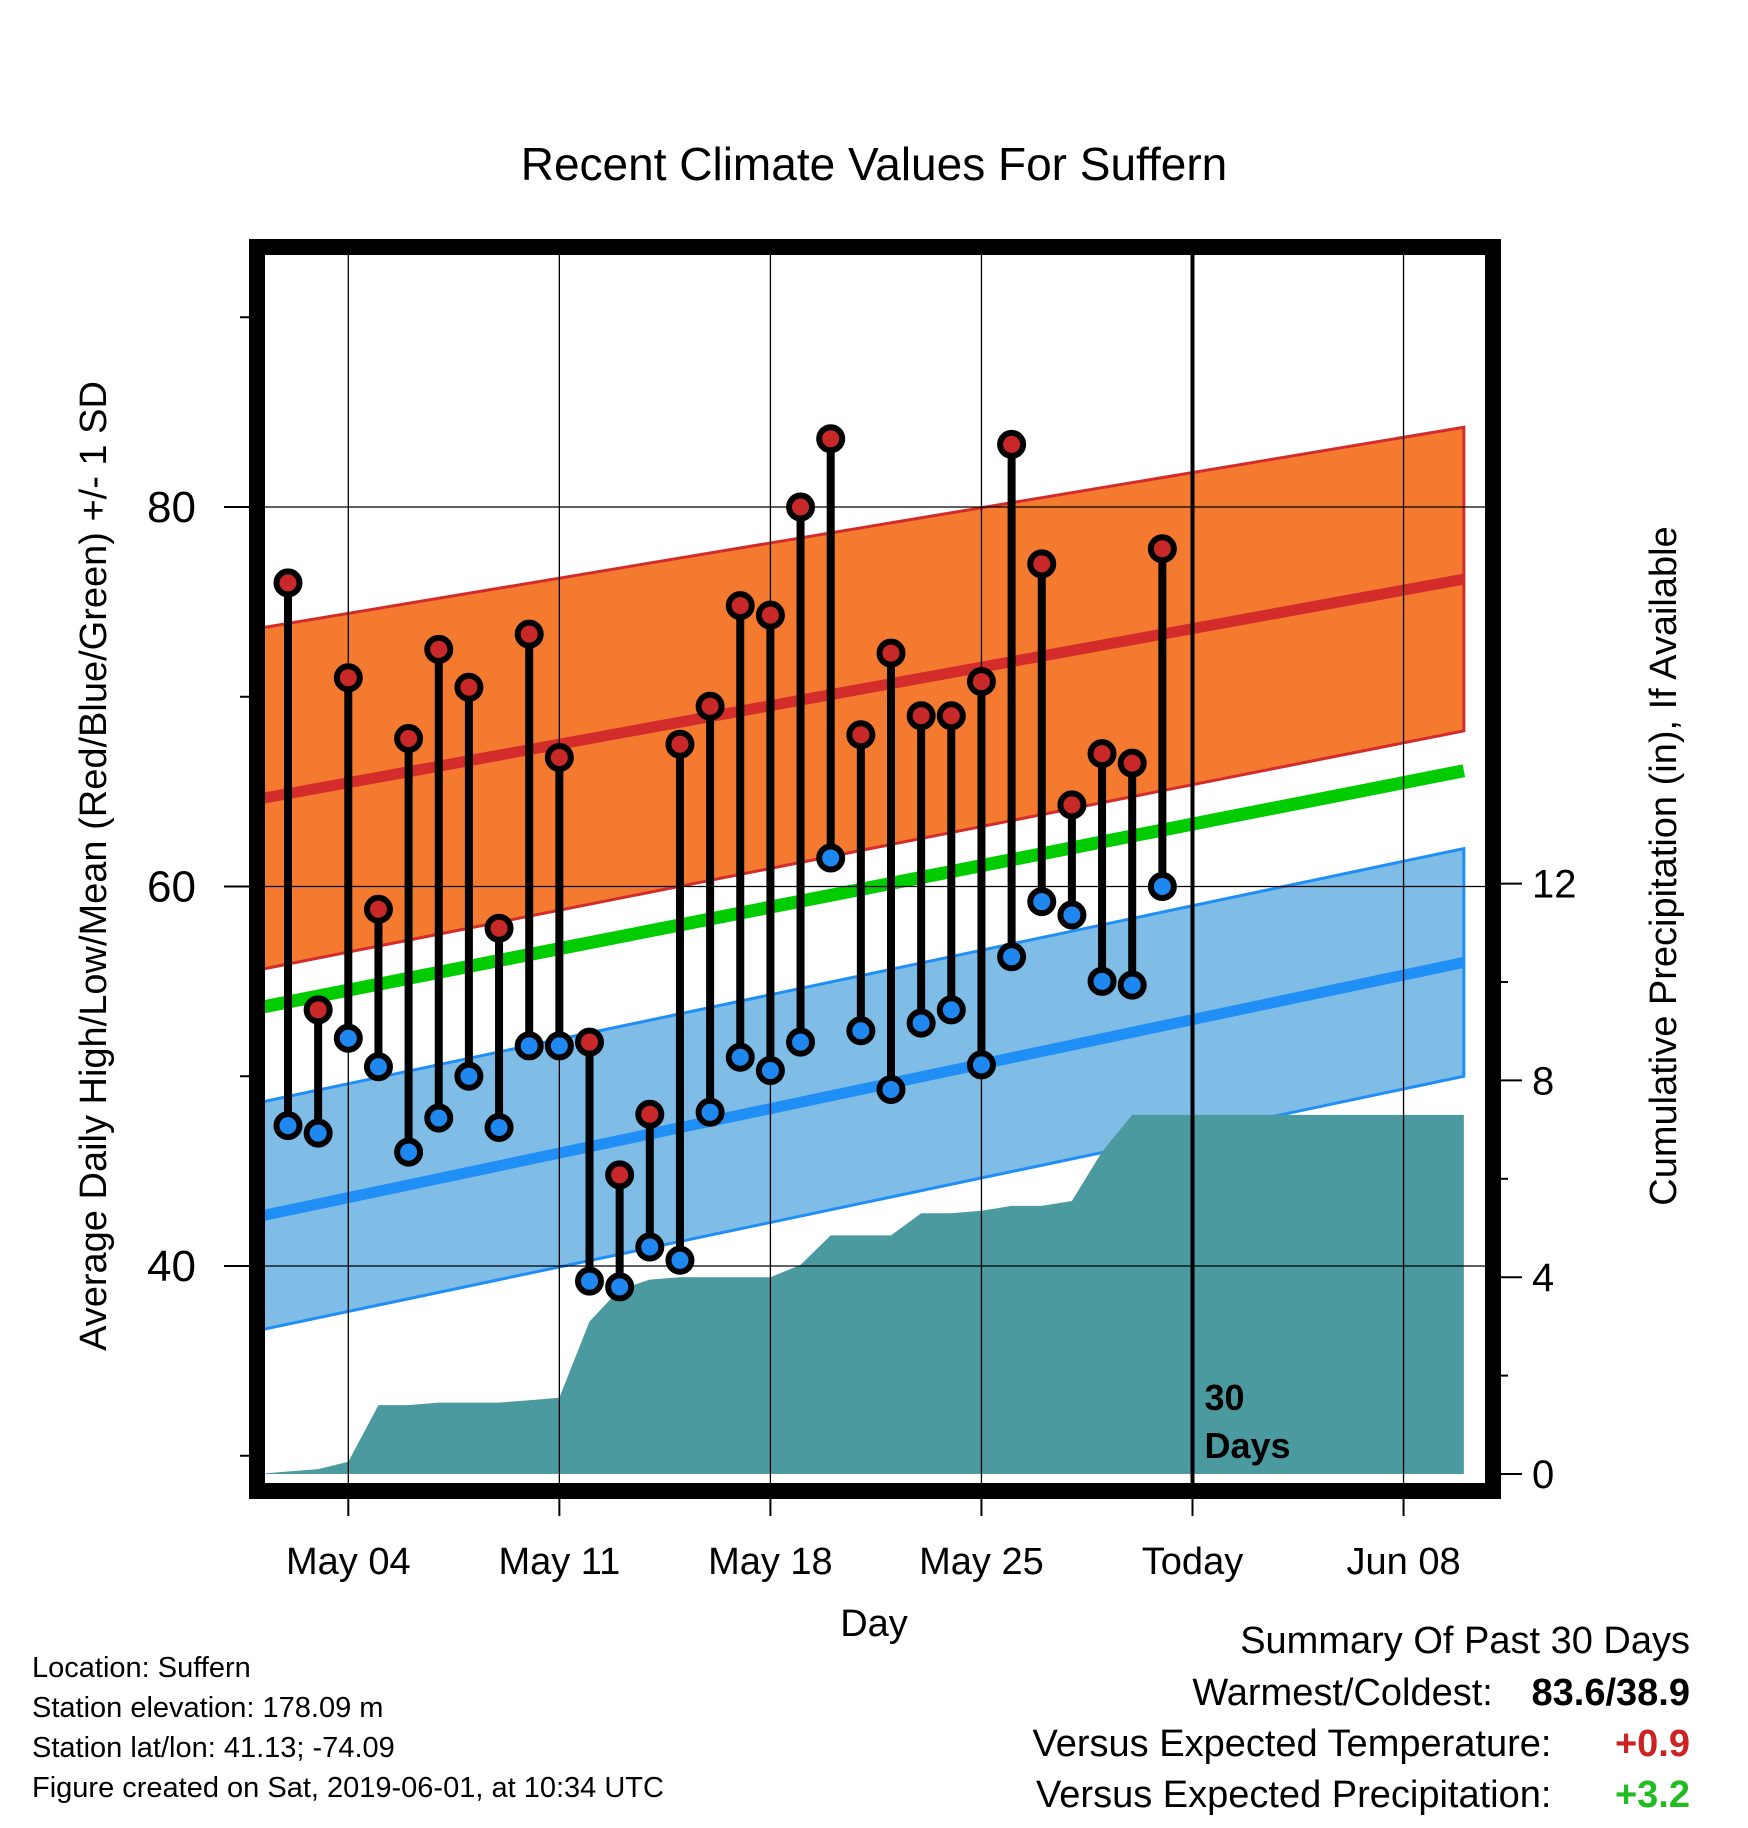  What do you see at coordinates (1404, 1562) in the screenshot?
I see `x-tick-label: Jun 08` at bounding box center [1404, 1562].